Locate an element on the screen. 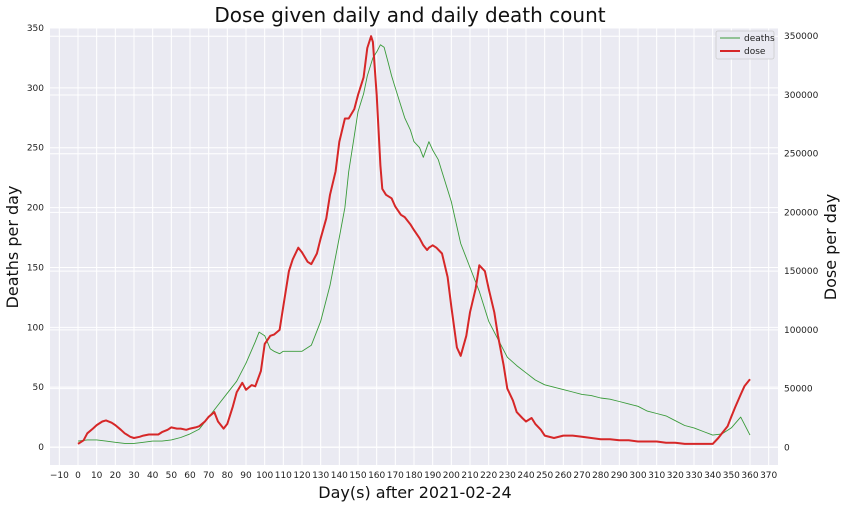 Image resolution: width=848 pixels, height=506 pixels. y-ticks-left: 0 50 100 150 200 250 300 350 is located at coordinates (35, 238).